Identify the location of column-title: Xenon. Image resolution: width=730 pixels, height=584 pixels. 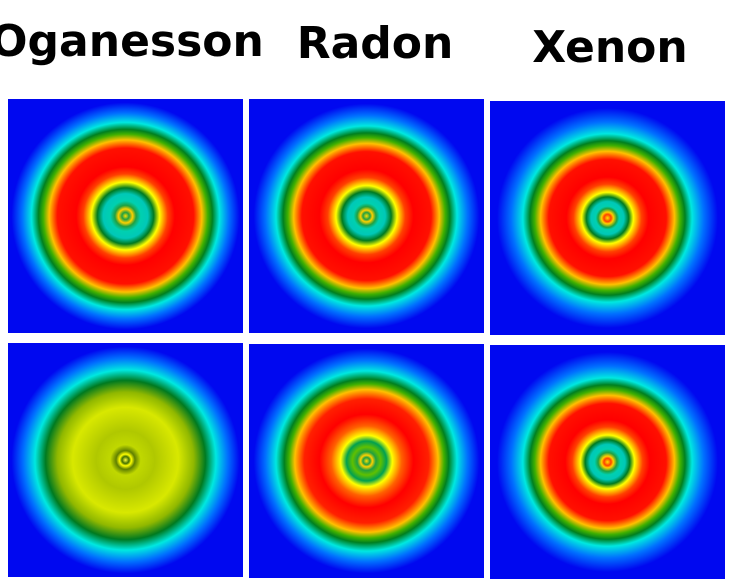
(609, 47).